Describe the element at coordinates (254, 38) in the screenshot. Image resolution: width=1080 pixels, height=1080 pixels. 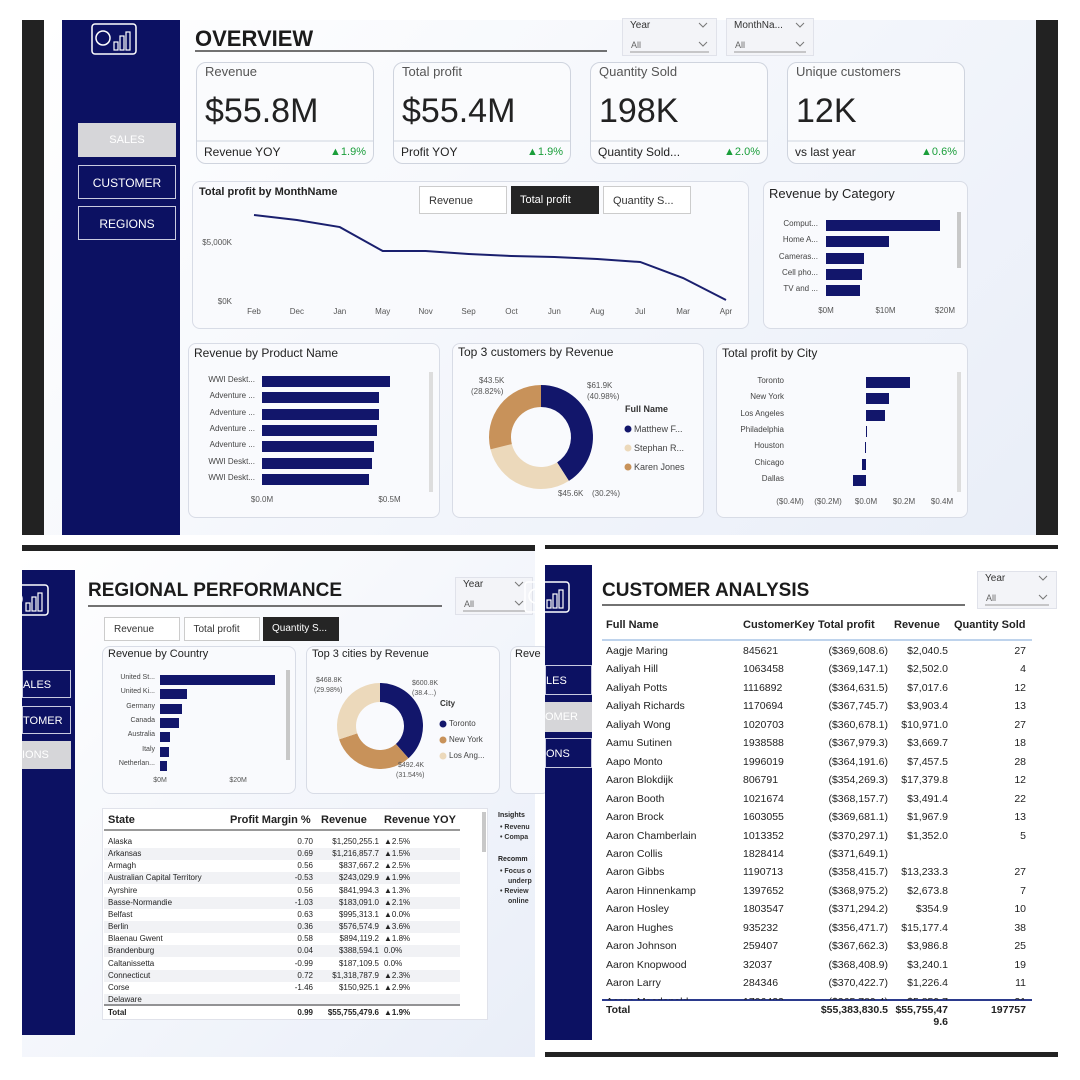
I see `page-title: OVERVIEW` at that location.